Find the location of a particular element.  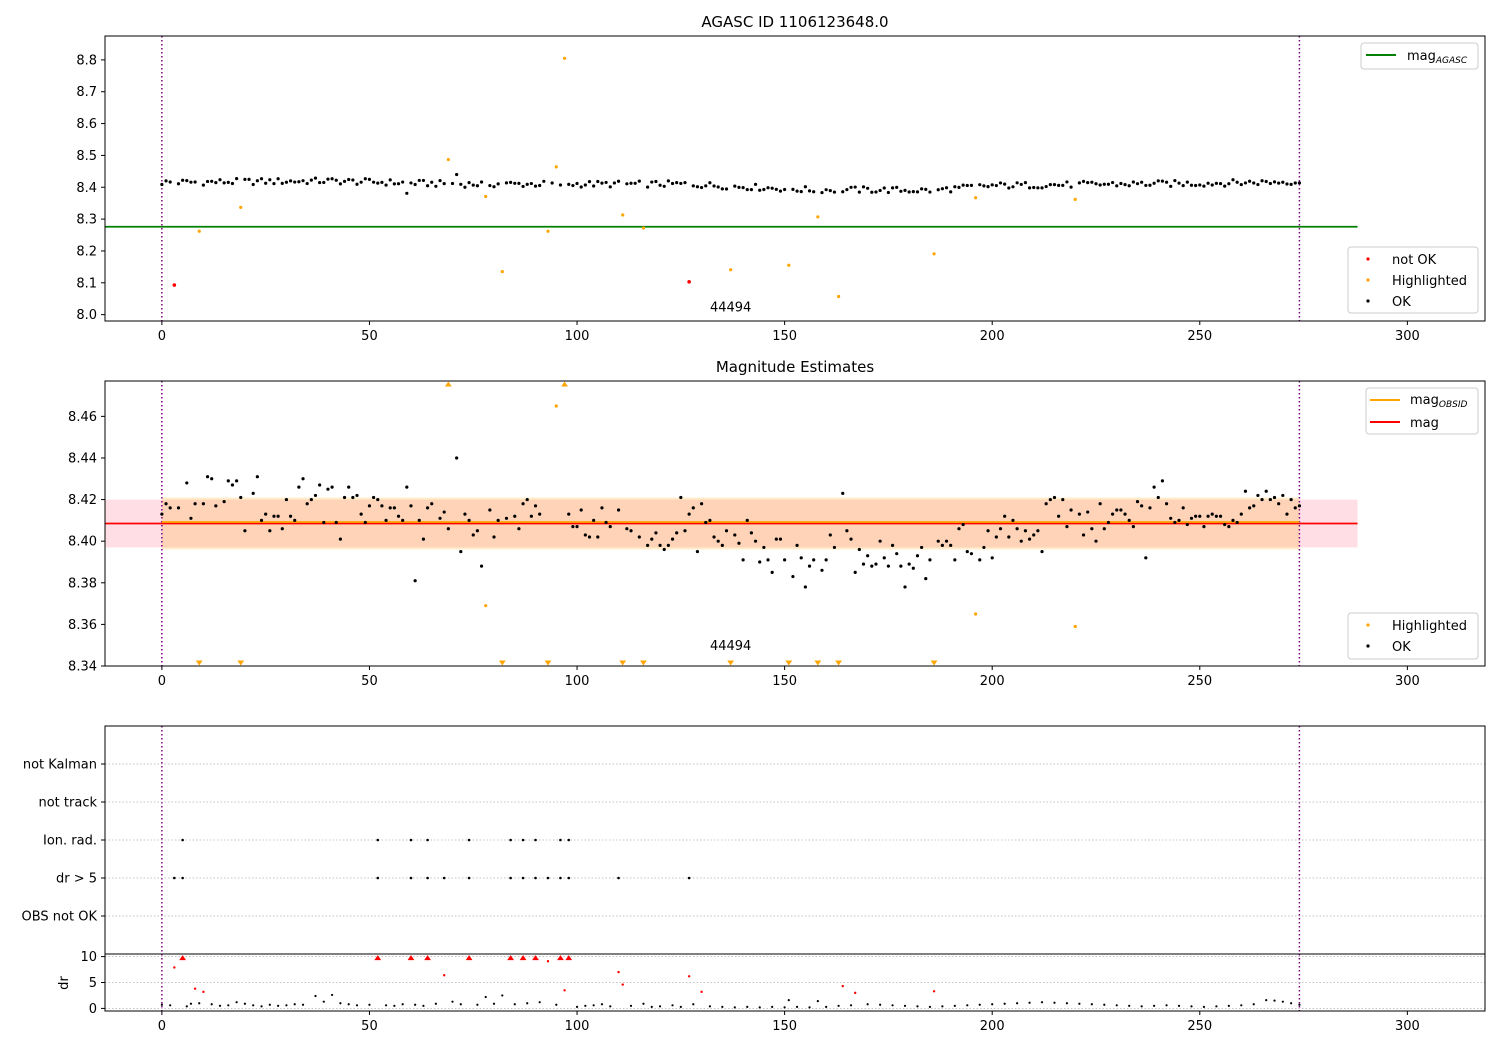

mag-agasc-legend-label: magAGASC is located at coordinates (1437, 57).